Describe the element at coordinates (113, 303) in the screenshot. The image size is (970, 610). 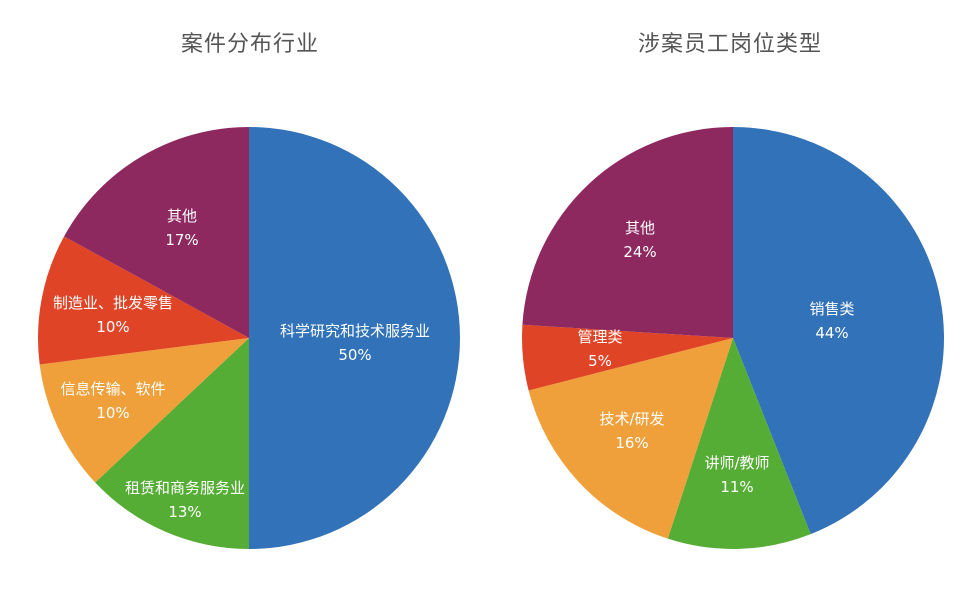
I see `left-slice-label: 制造业、批发零售` at that location.